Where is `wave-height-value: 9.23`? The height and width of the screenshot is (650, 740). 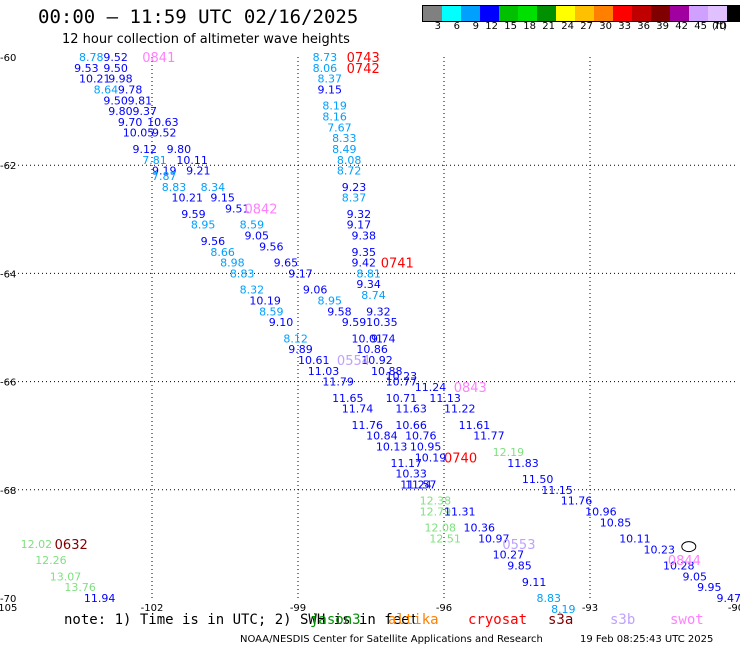
wave-height-value: 9.23 is located at coordinates (354, 187).